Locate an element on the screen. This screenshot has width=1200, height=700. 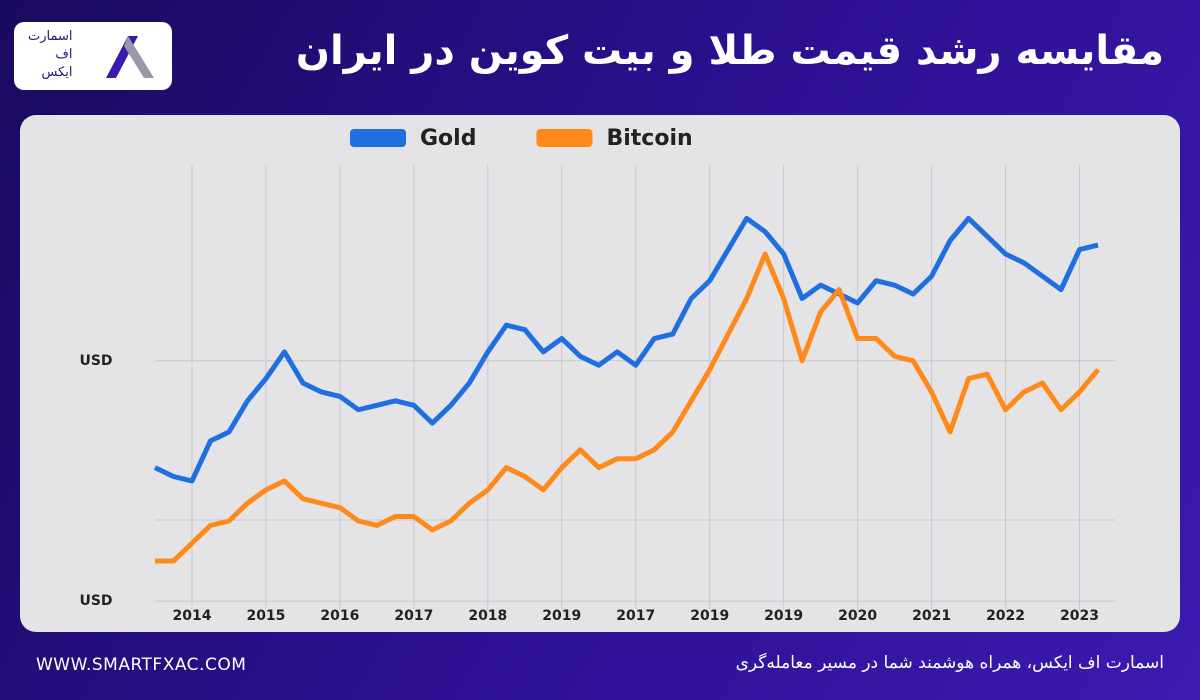
footer-url: WWW.SMARTFXAC.COM is located at coordinates (141, 665).